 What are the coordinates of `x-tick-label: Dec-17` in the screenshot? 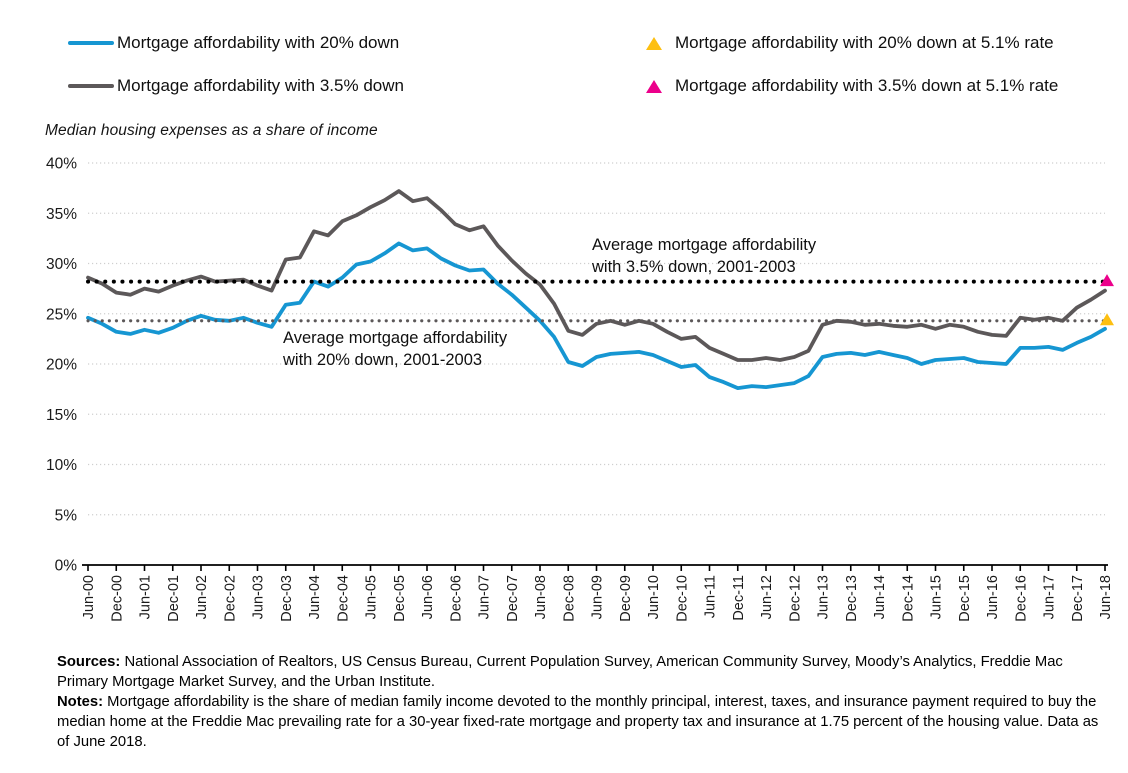 It's located at (1078, 598).